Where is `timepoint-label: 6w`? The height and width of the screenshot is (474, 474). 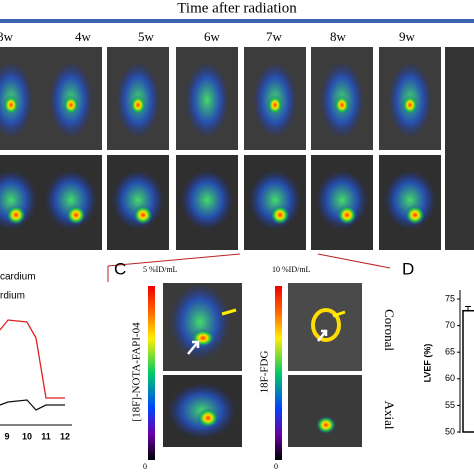 timepoint-label: 6w is located at coordinates (212, 36).